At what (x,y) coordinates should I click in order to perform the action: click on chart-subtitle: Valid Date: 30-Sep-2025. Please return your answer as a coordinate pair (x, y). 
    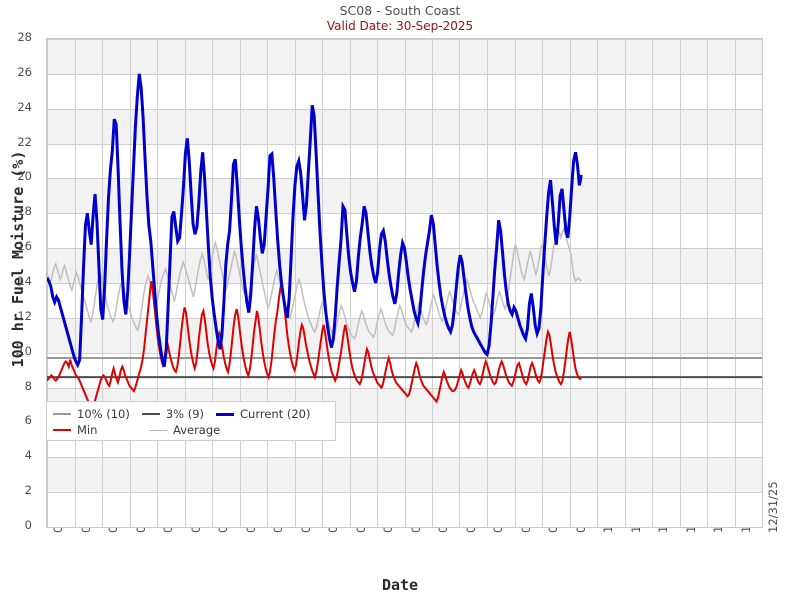
    Looking at the image, I should click on (400, 26).